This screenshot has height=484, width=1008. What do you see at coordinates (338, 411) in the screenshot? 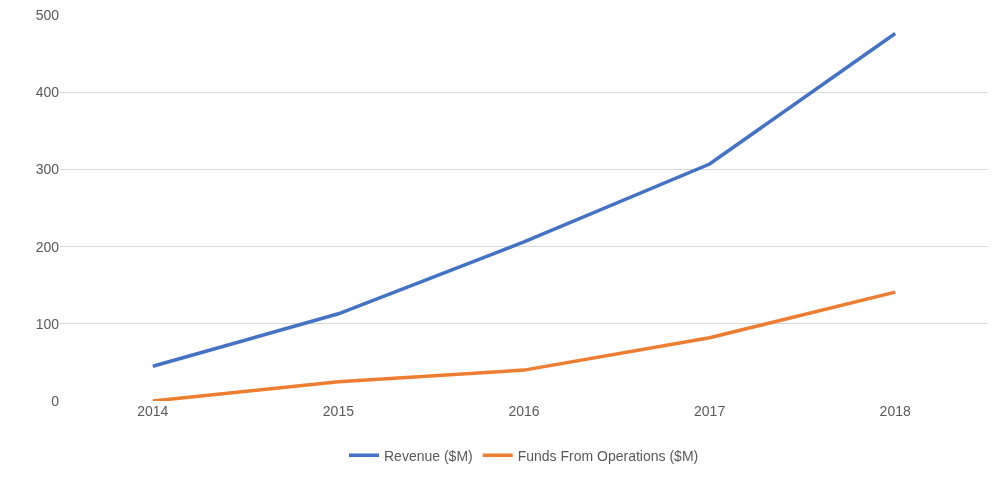
I see `x-tick-label: 2015` at bounding box center [338, 411].